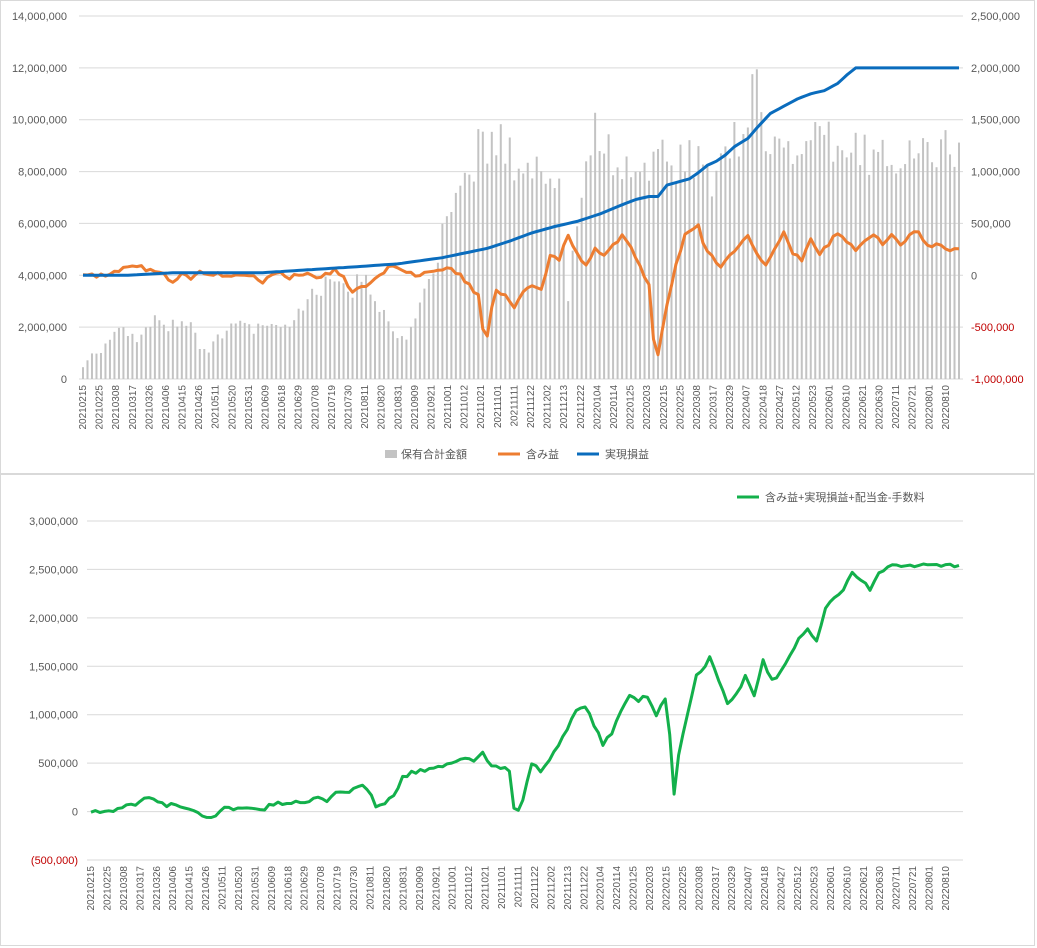 The width and height of the screenshot is (1037, 948). I want to click on y-axis-tick: 0, so click(75, 813).